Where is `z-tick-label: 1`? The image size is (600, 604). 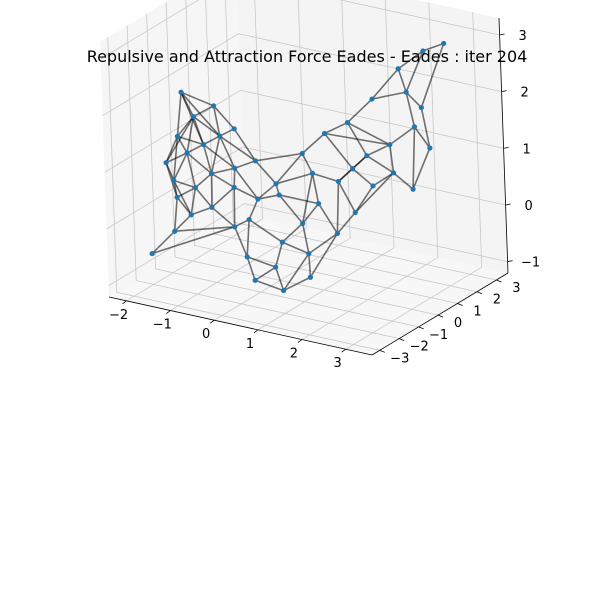 z-tick-label: 1 is located at coordinates (526, 149).